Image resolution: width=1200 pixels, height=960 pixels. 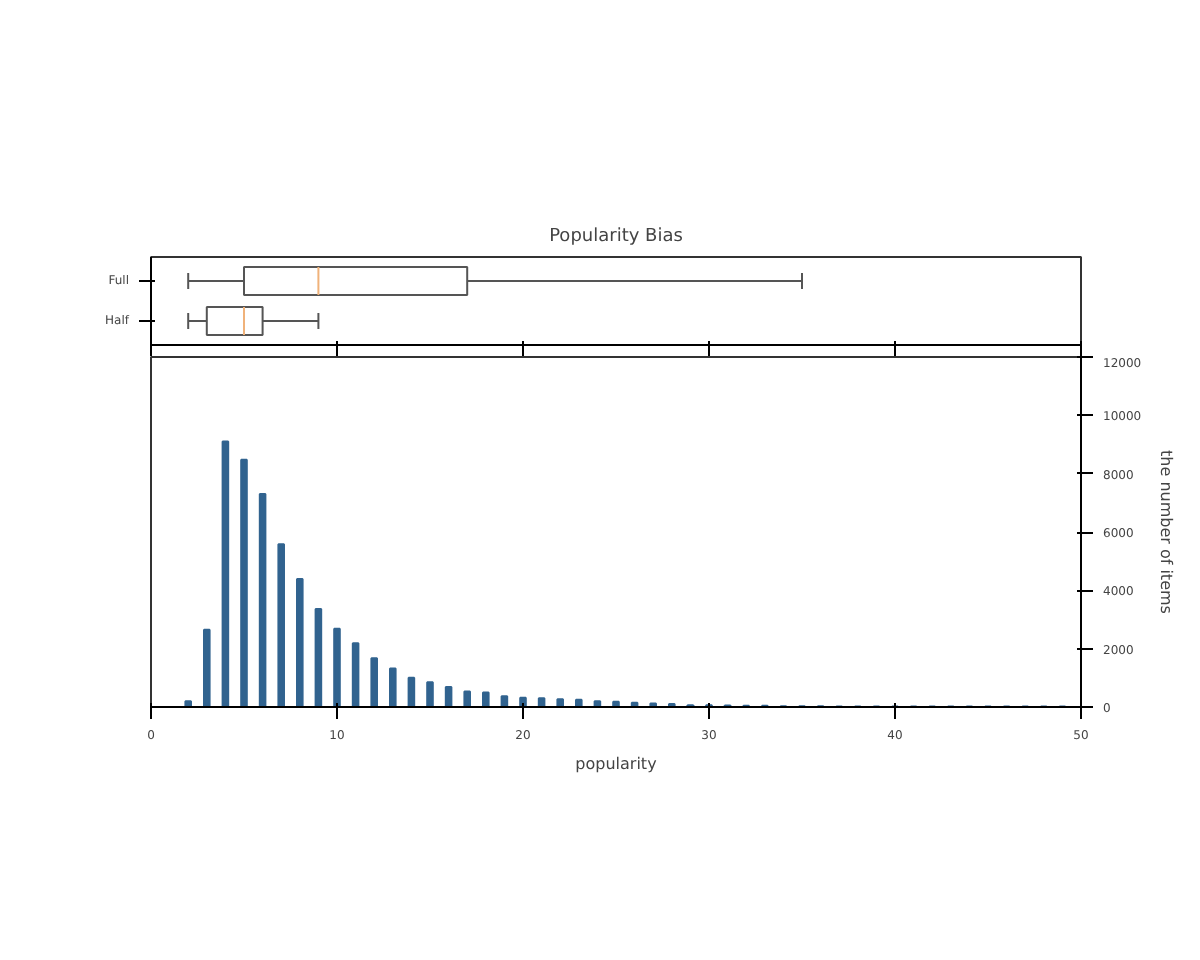 What do you see at coordinates (1166, 532) in the screenshot?
I see `y2-axis-title: the number of items` at bounding box center [1166, 532].